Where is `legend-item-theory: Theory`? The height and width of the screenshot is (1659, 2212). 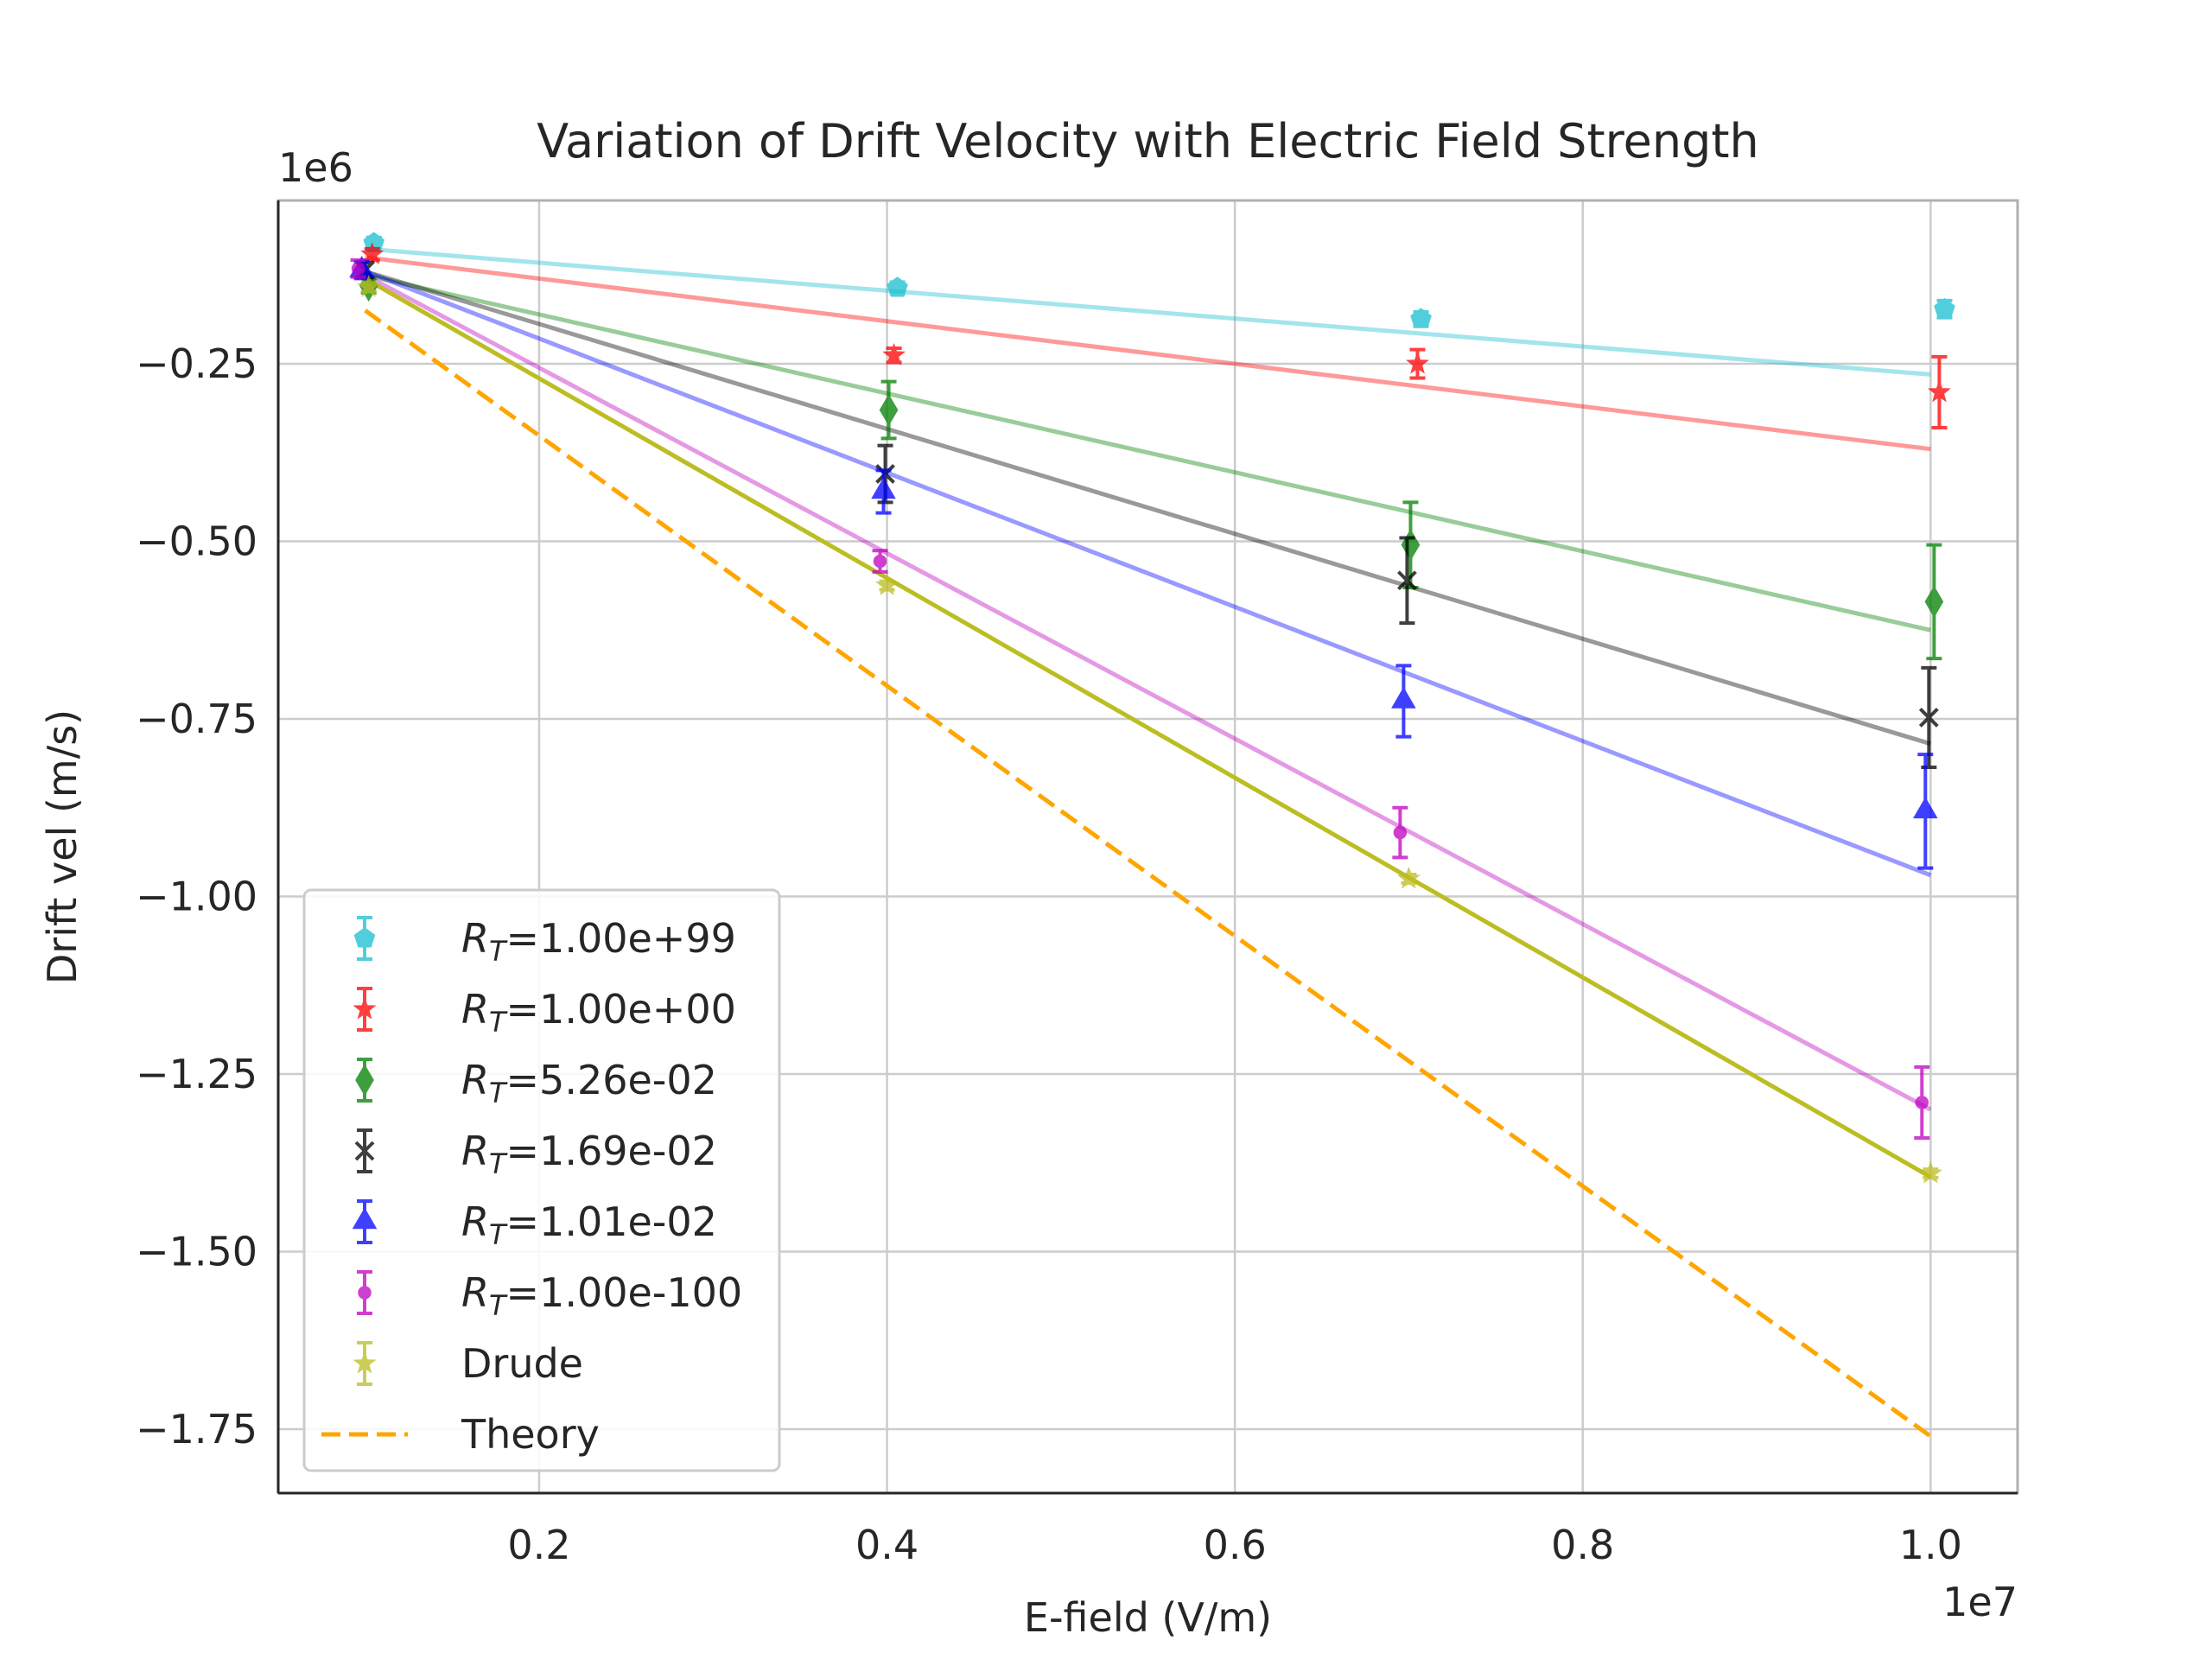 legend-item-theory: Theory is located at coordinates (460, 1434).